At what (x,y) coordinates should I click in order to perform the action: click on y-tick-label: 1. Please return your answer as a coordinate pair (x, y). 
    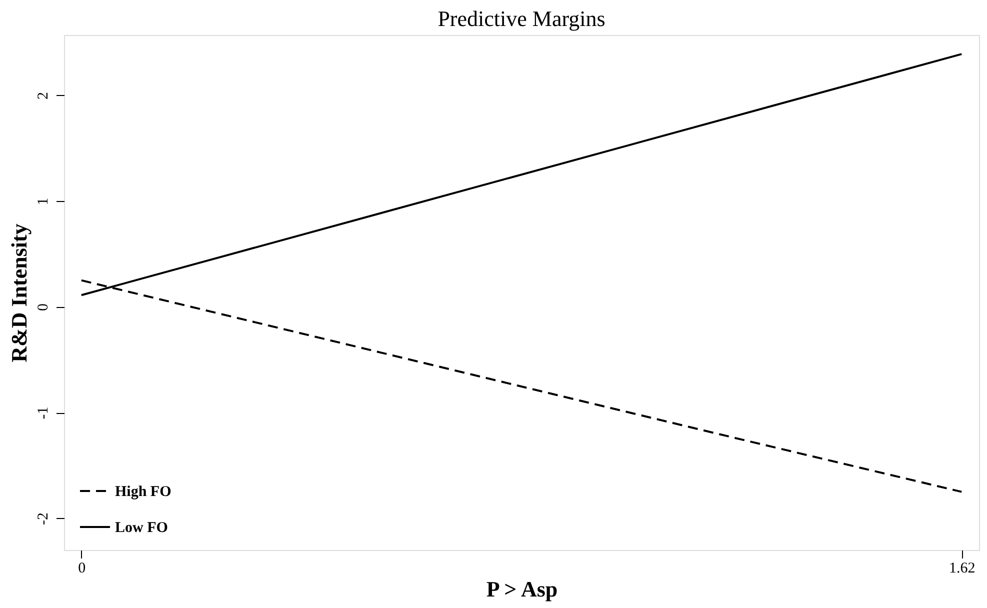
    Looking at the image, I should click on (44, 202).